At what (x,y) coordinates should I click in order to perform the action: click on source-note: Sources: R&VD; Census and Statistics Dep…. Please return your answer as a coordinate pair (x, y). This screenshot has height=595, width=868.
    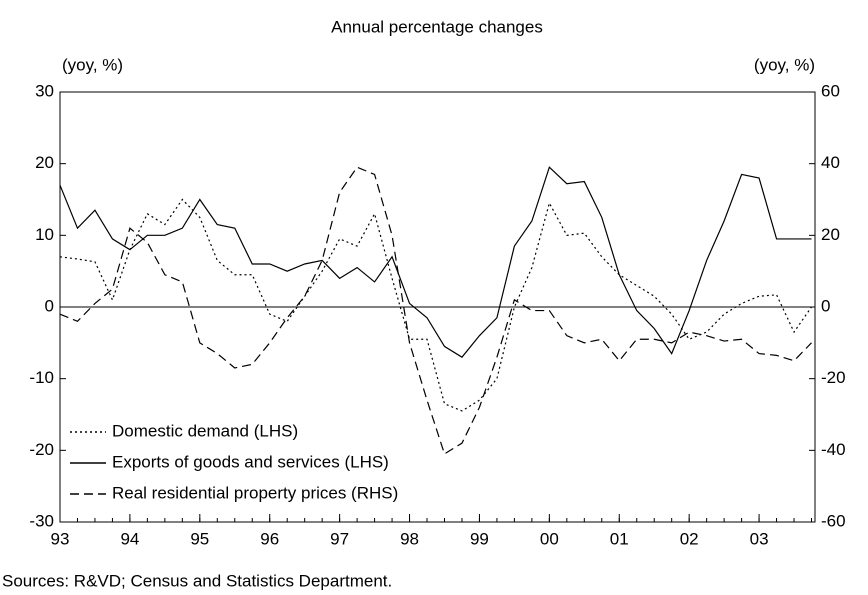
    Looking at the image, I should click on (197, 580).